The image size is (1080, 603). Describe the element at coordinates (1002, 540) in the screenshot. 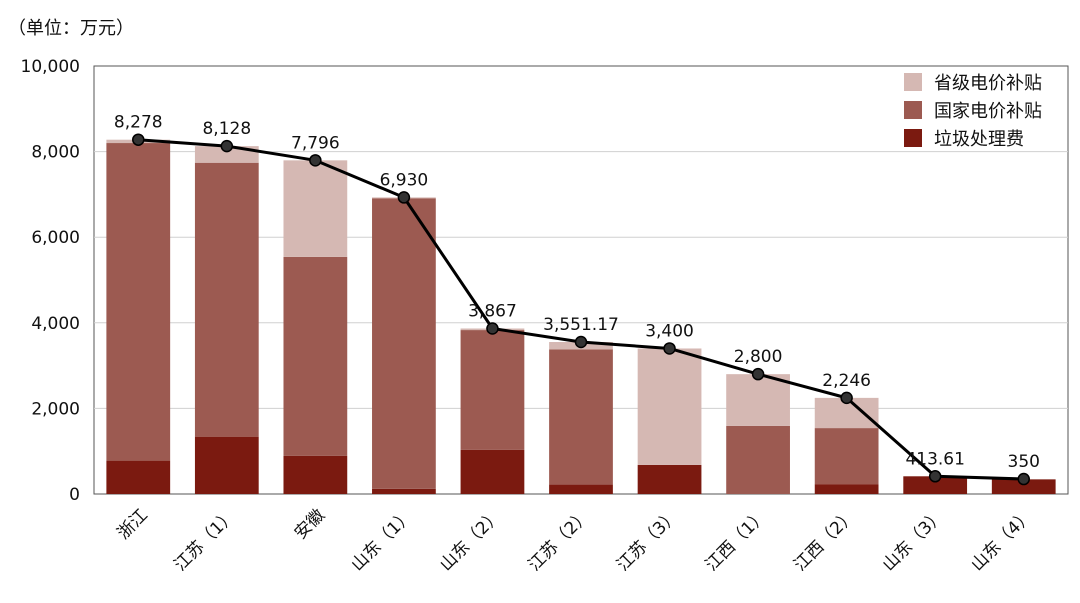

I see `x-tick-label: 山东（4）` at that location.